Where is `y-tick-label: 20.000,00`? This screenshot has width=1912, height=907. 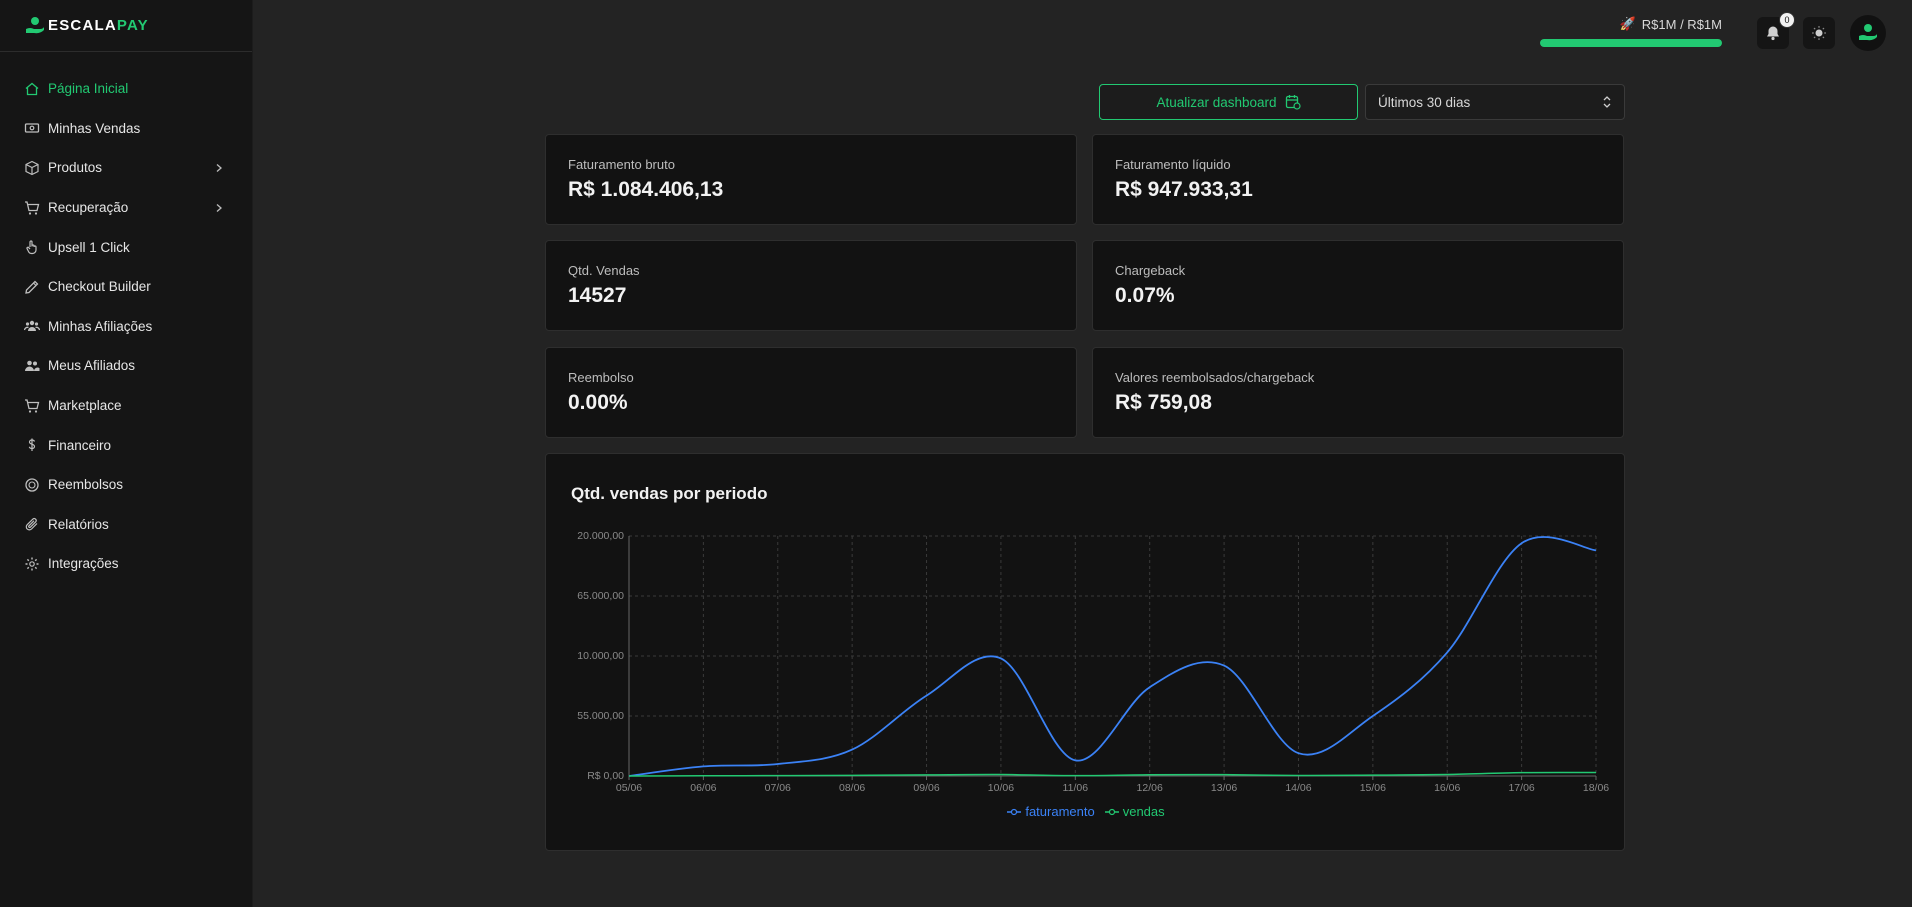
y-tick-label: 20.000,00 is located at coordinates (600, 536).